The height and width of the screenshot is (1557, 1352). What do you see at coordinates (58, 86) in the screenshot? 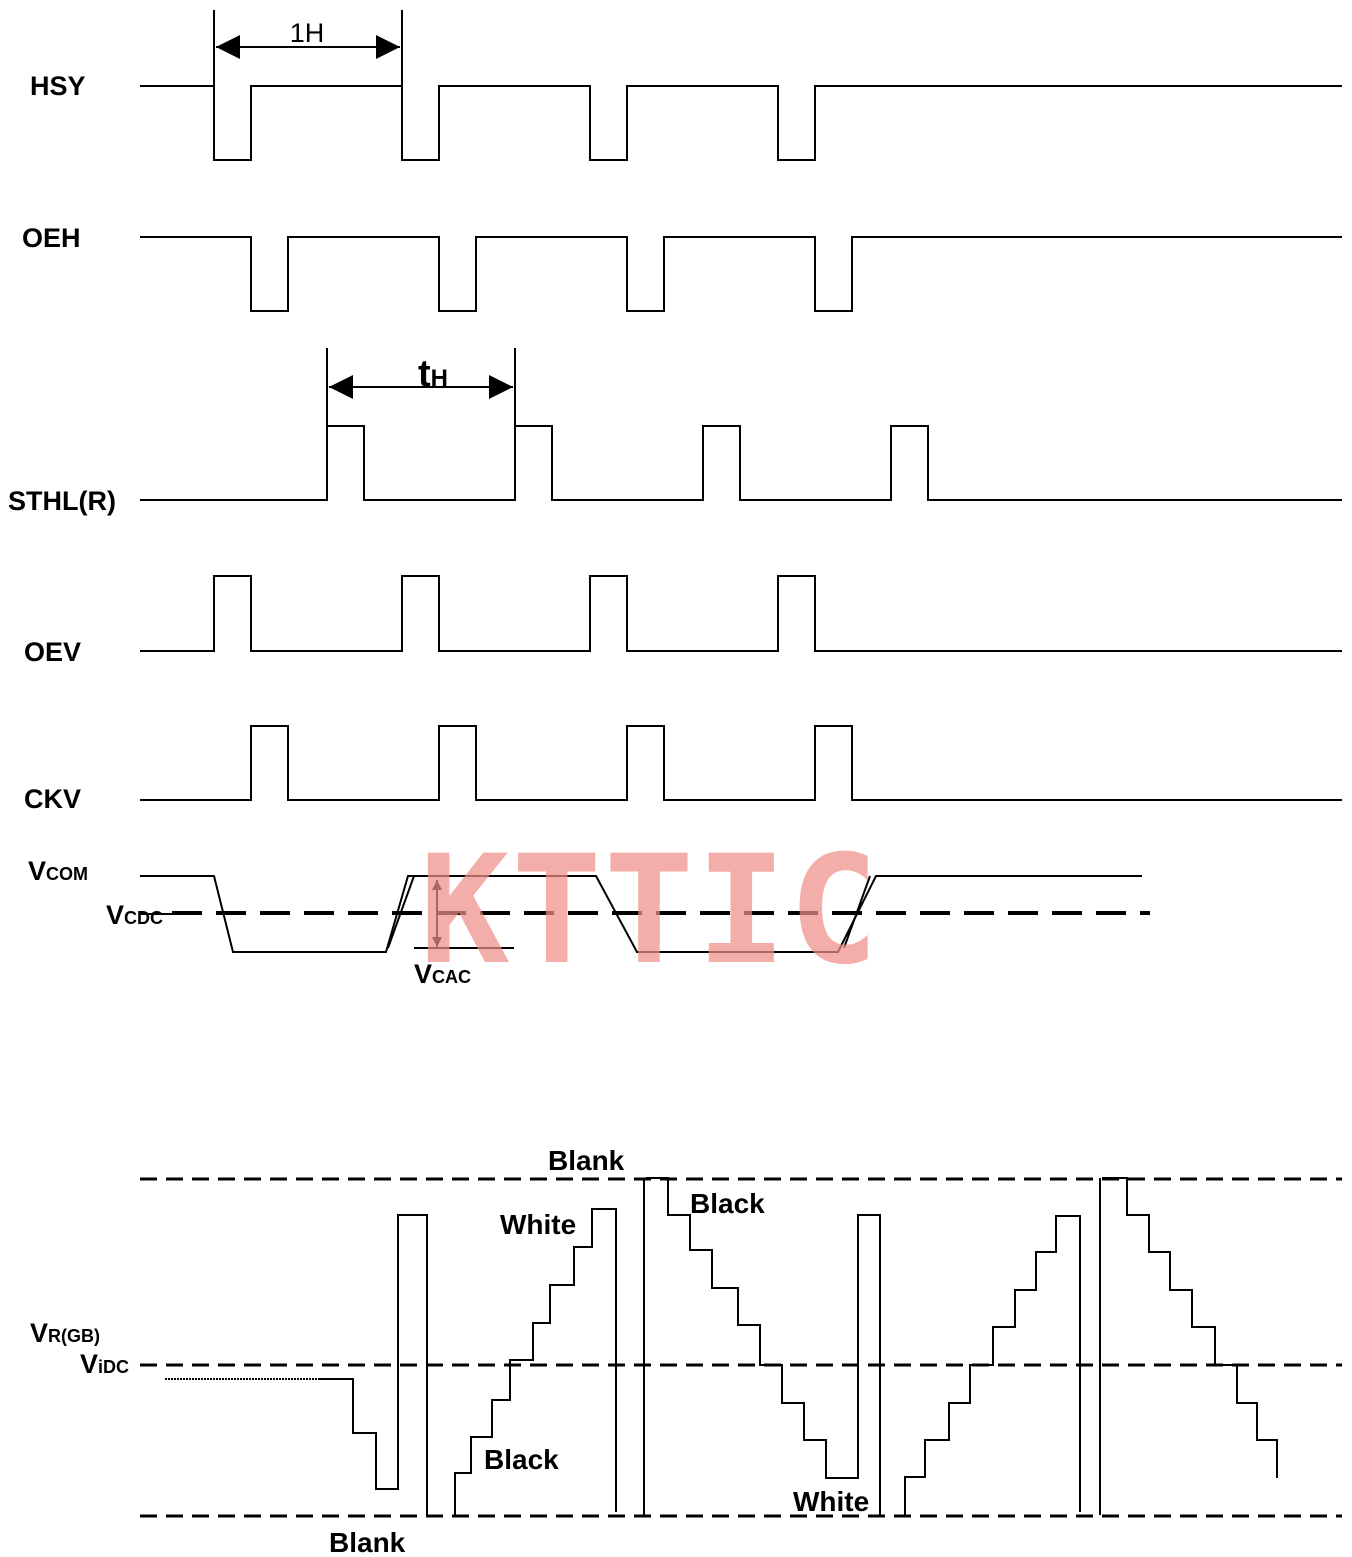
I see `hsy-label: HSY` at bounding box center [58, 86].